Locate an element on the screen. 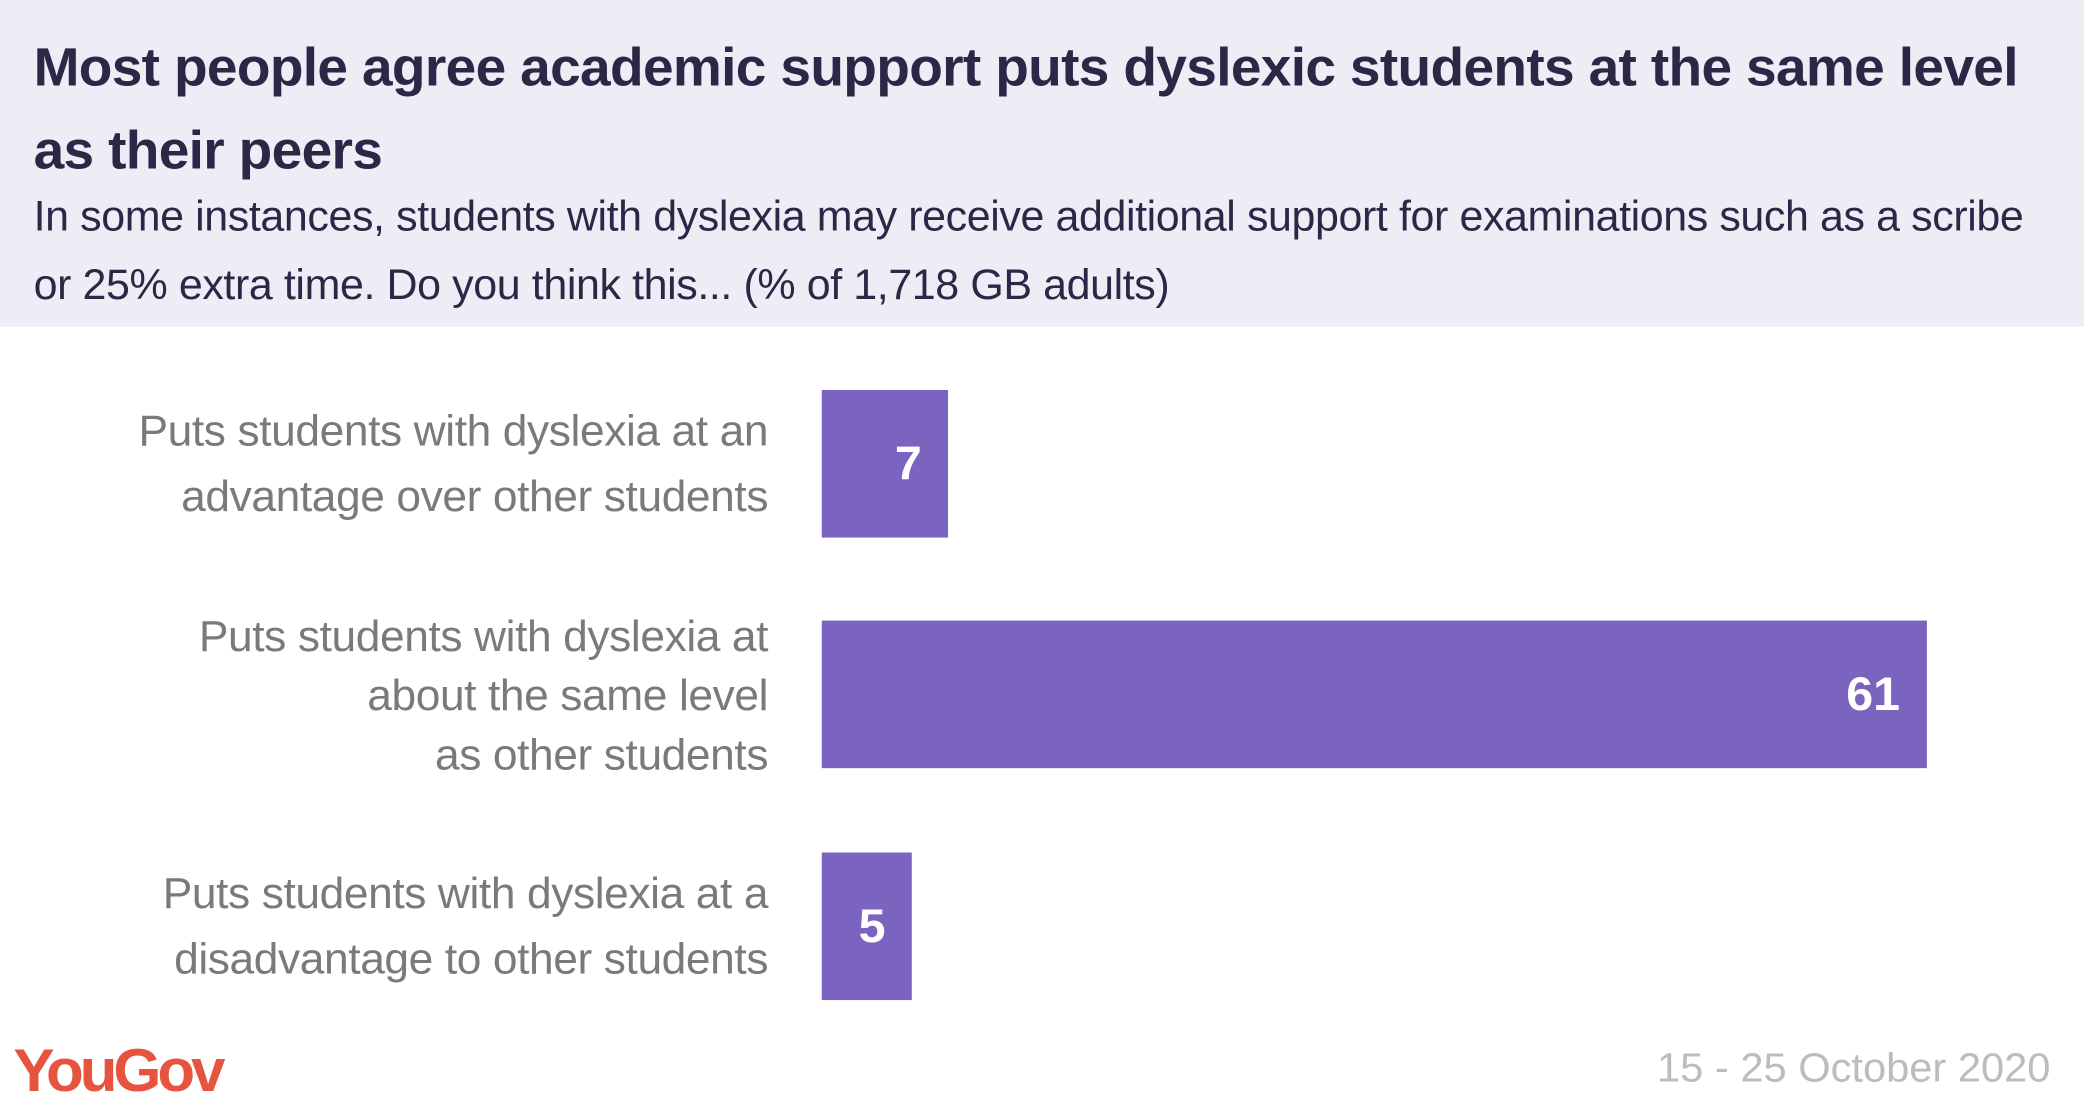 Image resolution: width=2084 pixels, height=1120 pixels. fieldwork-date: 15 - 25 October 2020 is located at coordinates (1854, 1067).